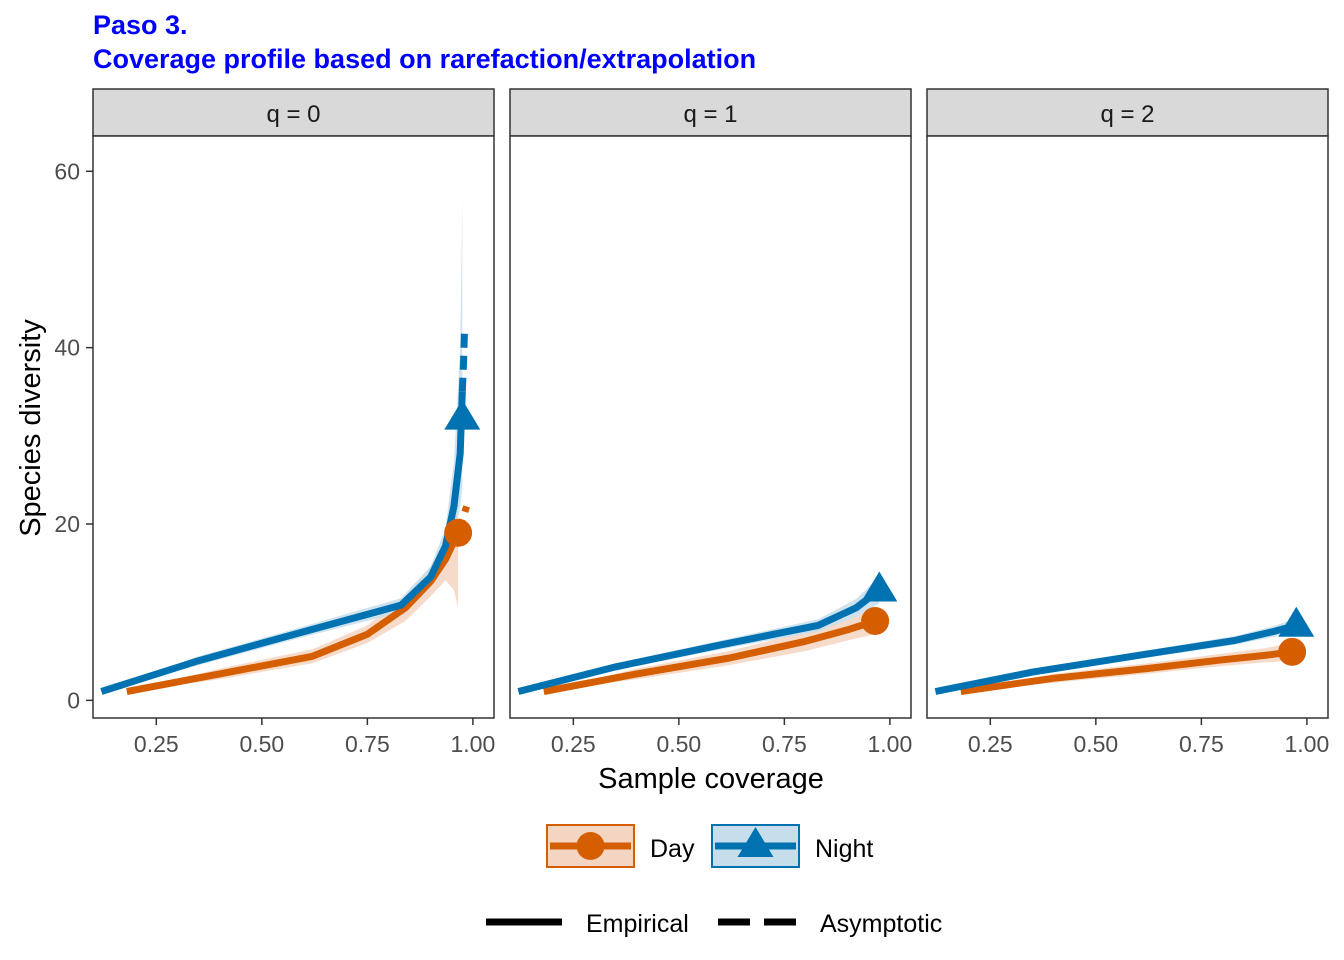  I want to click on legend-line-types: Empirical Asymptotic, so click(714, 924).